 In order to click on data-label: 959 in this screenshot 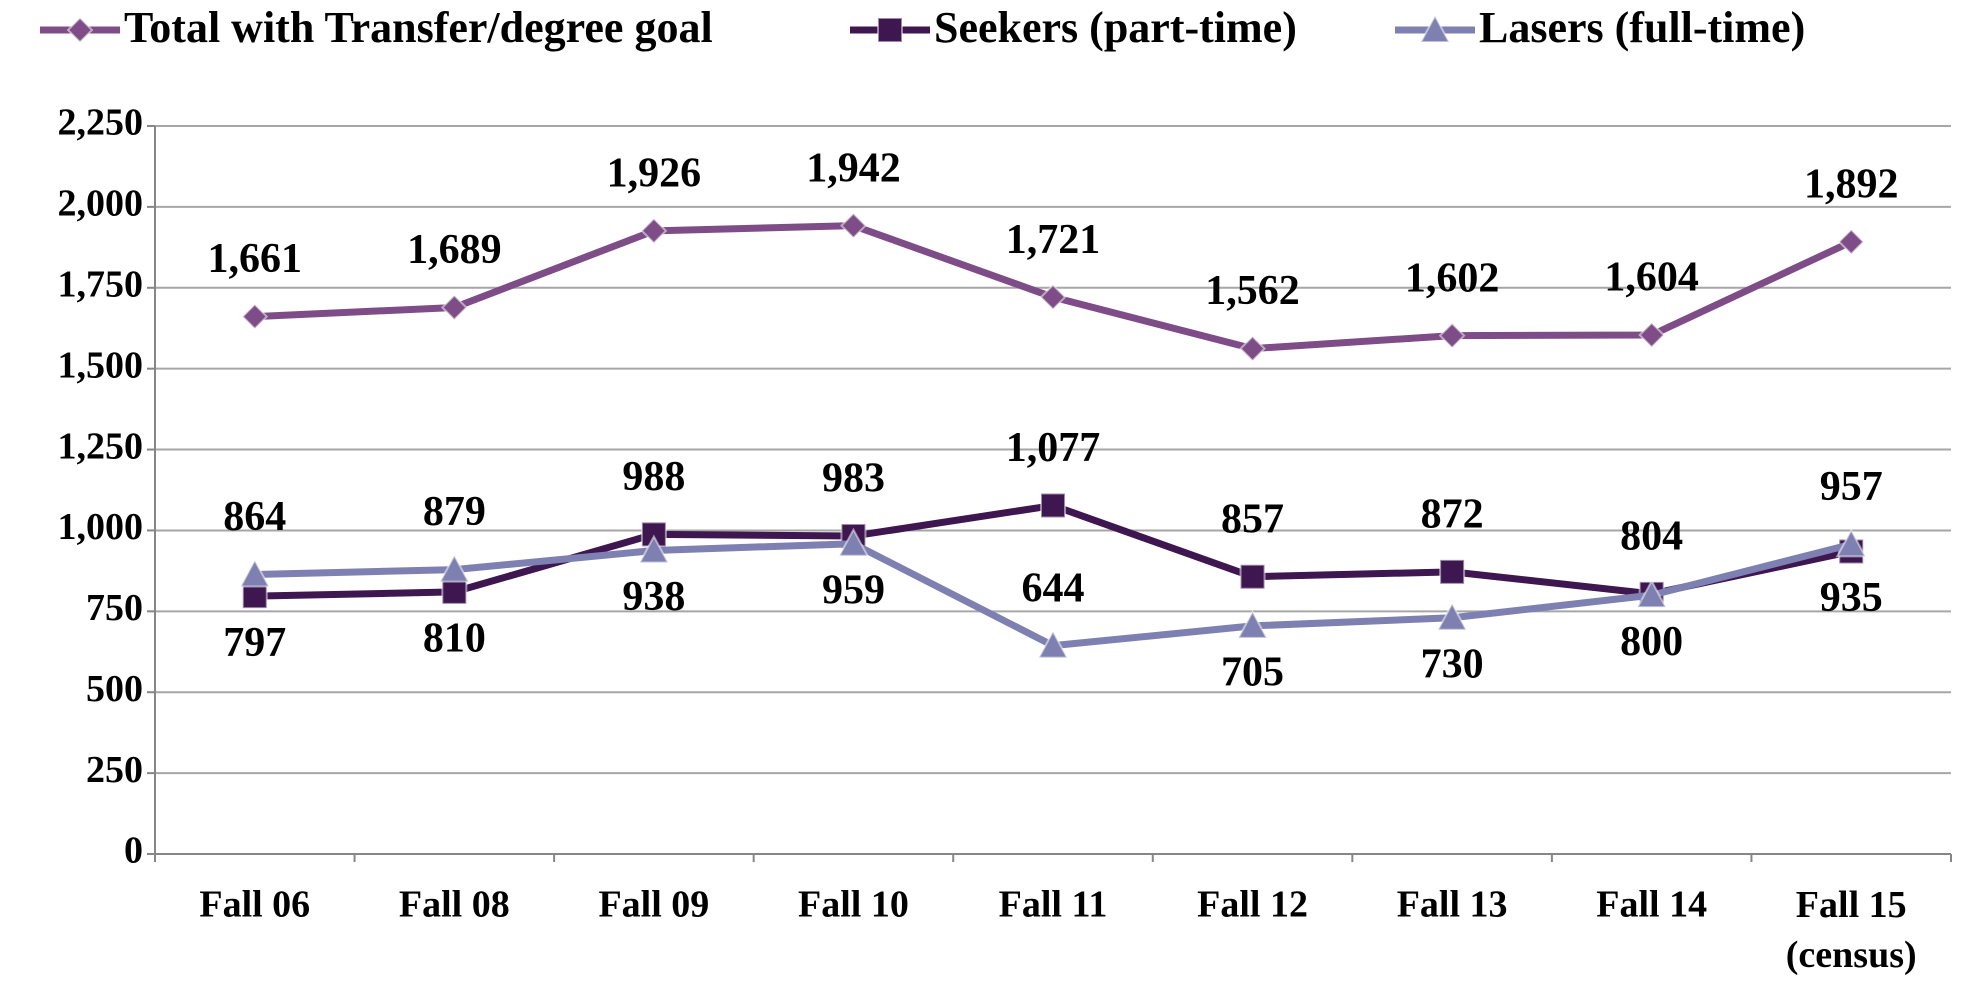, I will do `click(853, 590)`.